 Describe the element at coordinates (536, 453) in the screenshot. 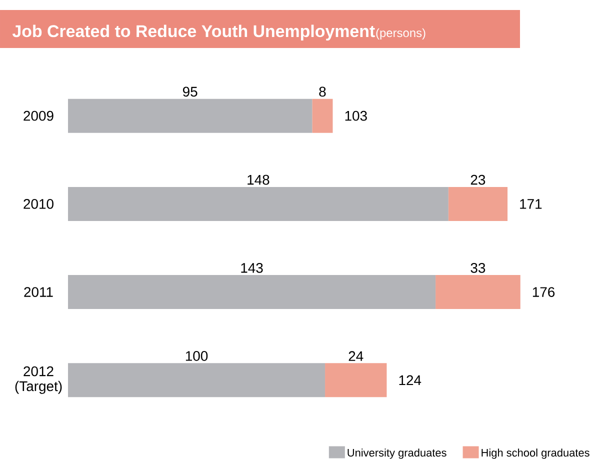

I see `legend-label: High school graduates` at that location.